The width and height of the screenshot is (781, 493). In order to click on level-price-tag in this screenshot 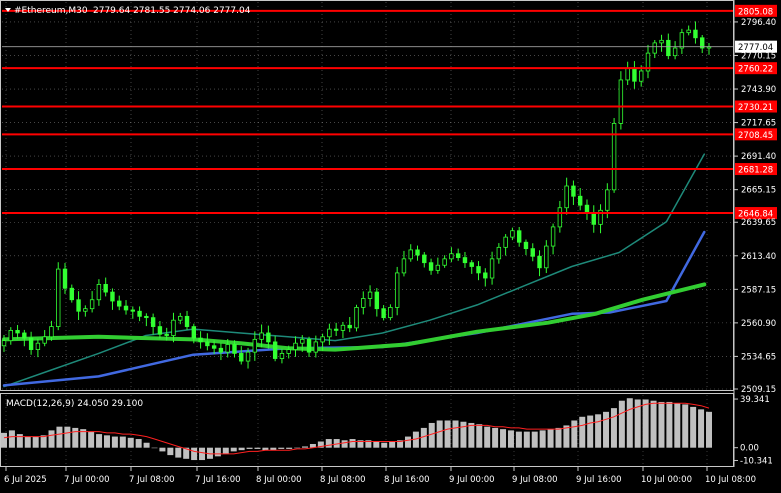, I will do `click(756, 68)`.